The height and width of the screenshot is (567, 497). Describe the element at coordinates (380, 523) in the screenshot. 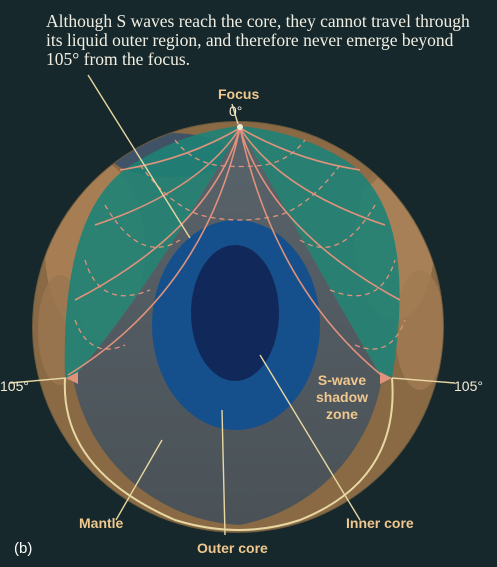

I see `inner-core-label: Inner core` at that location.